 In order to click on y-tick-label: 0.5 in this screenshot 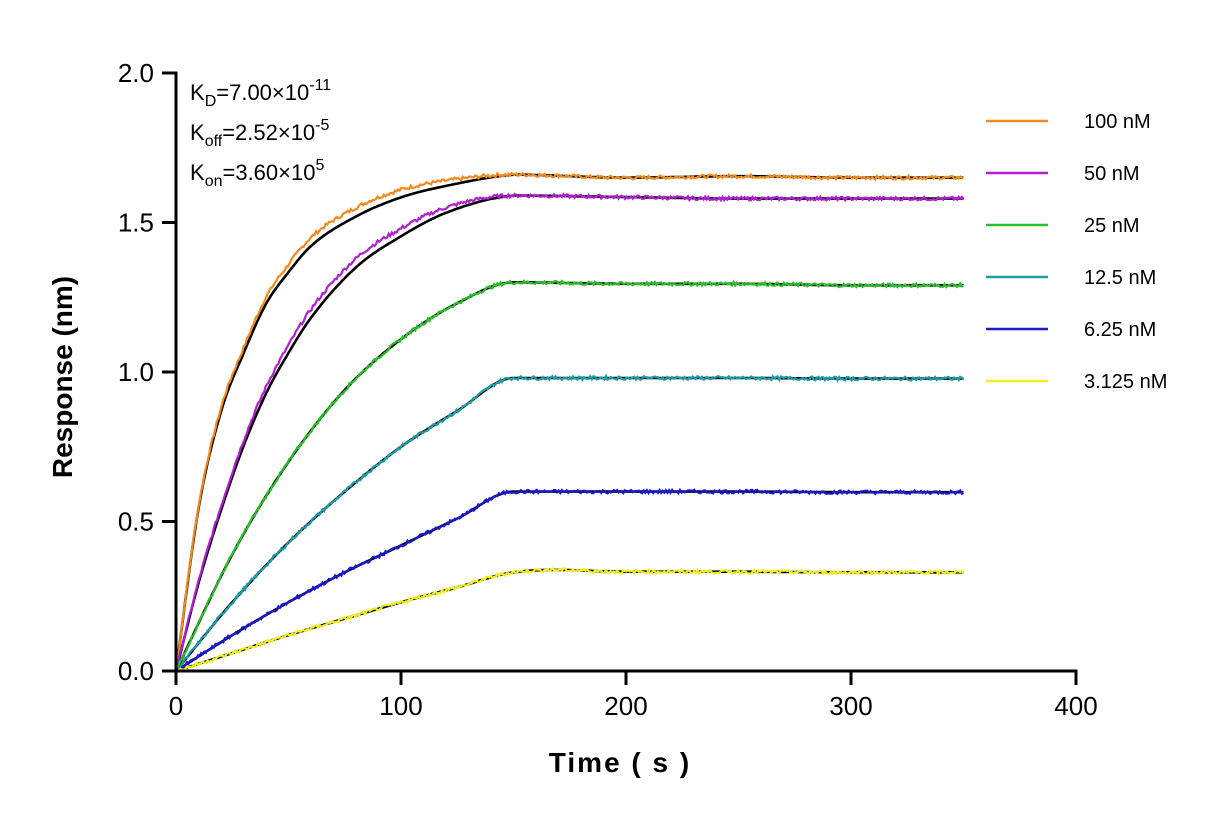, I will do `click(136, 522)`.